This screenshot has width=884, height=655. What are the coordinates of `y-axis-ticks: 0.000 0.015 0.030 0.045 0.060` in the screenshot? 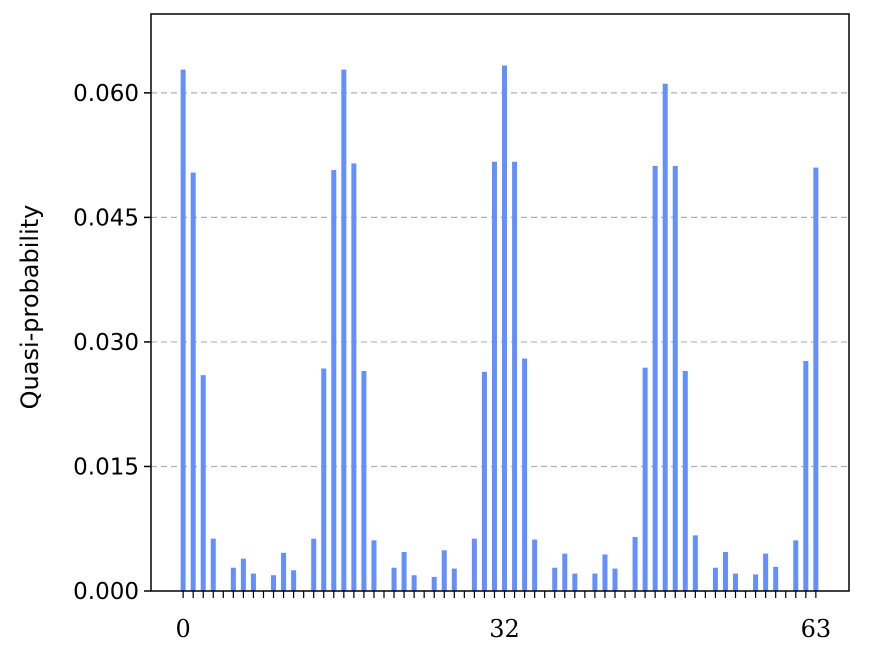 It's located at (112, 343).